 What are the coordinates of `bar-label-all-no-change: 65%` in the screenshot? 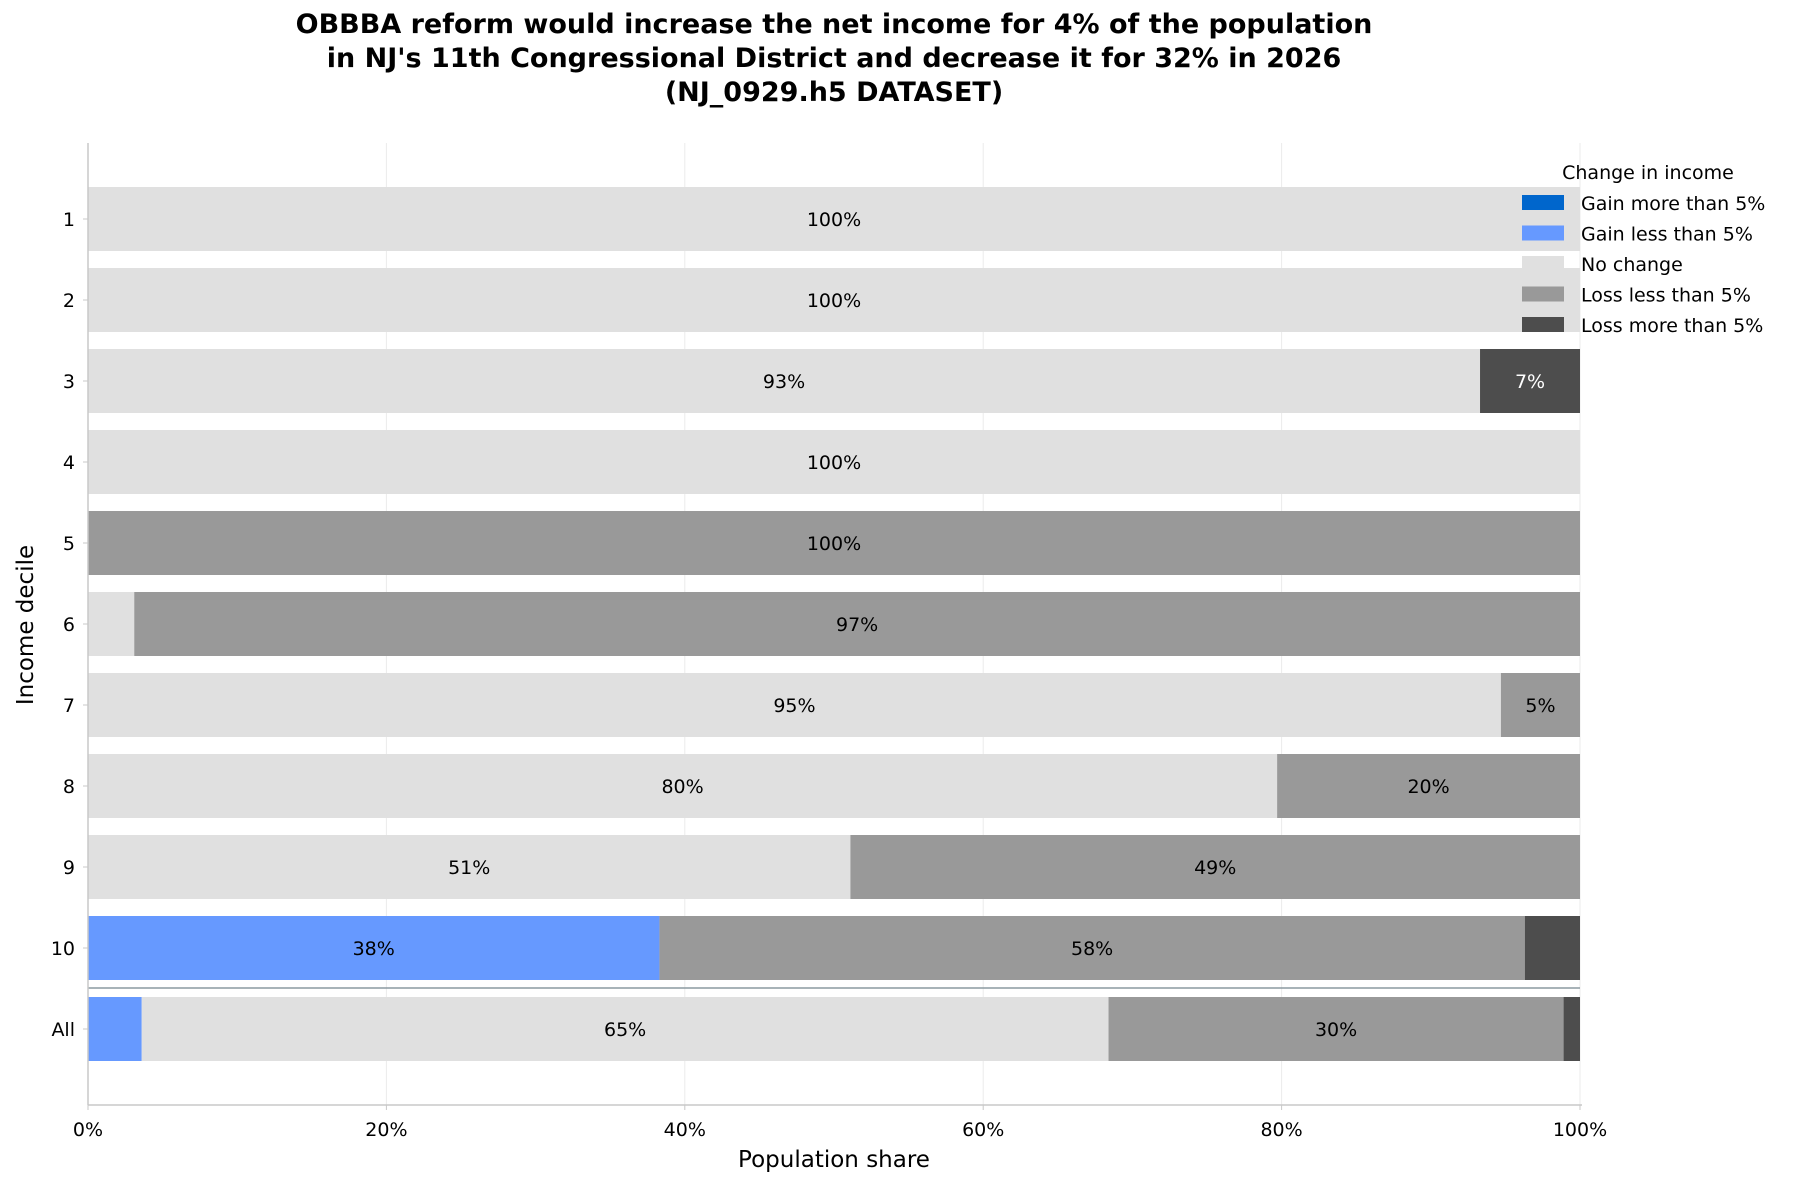 It's located at (625, 1030).